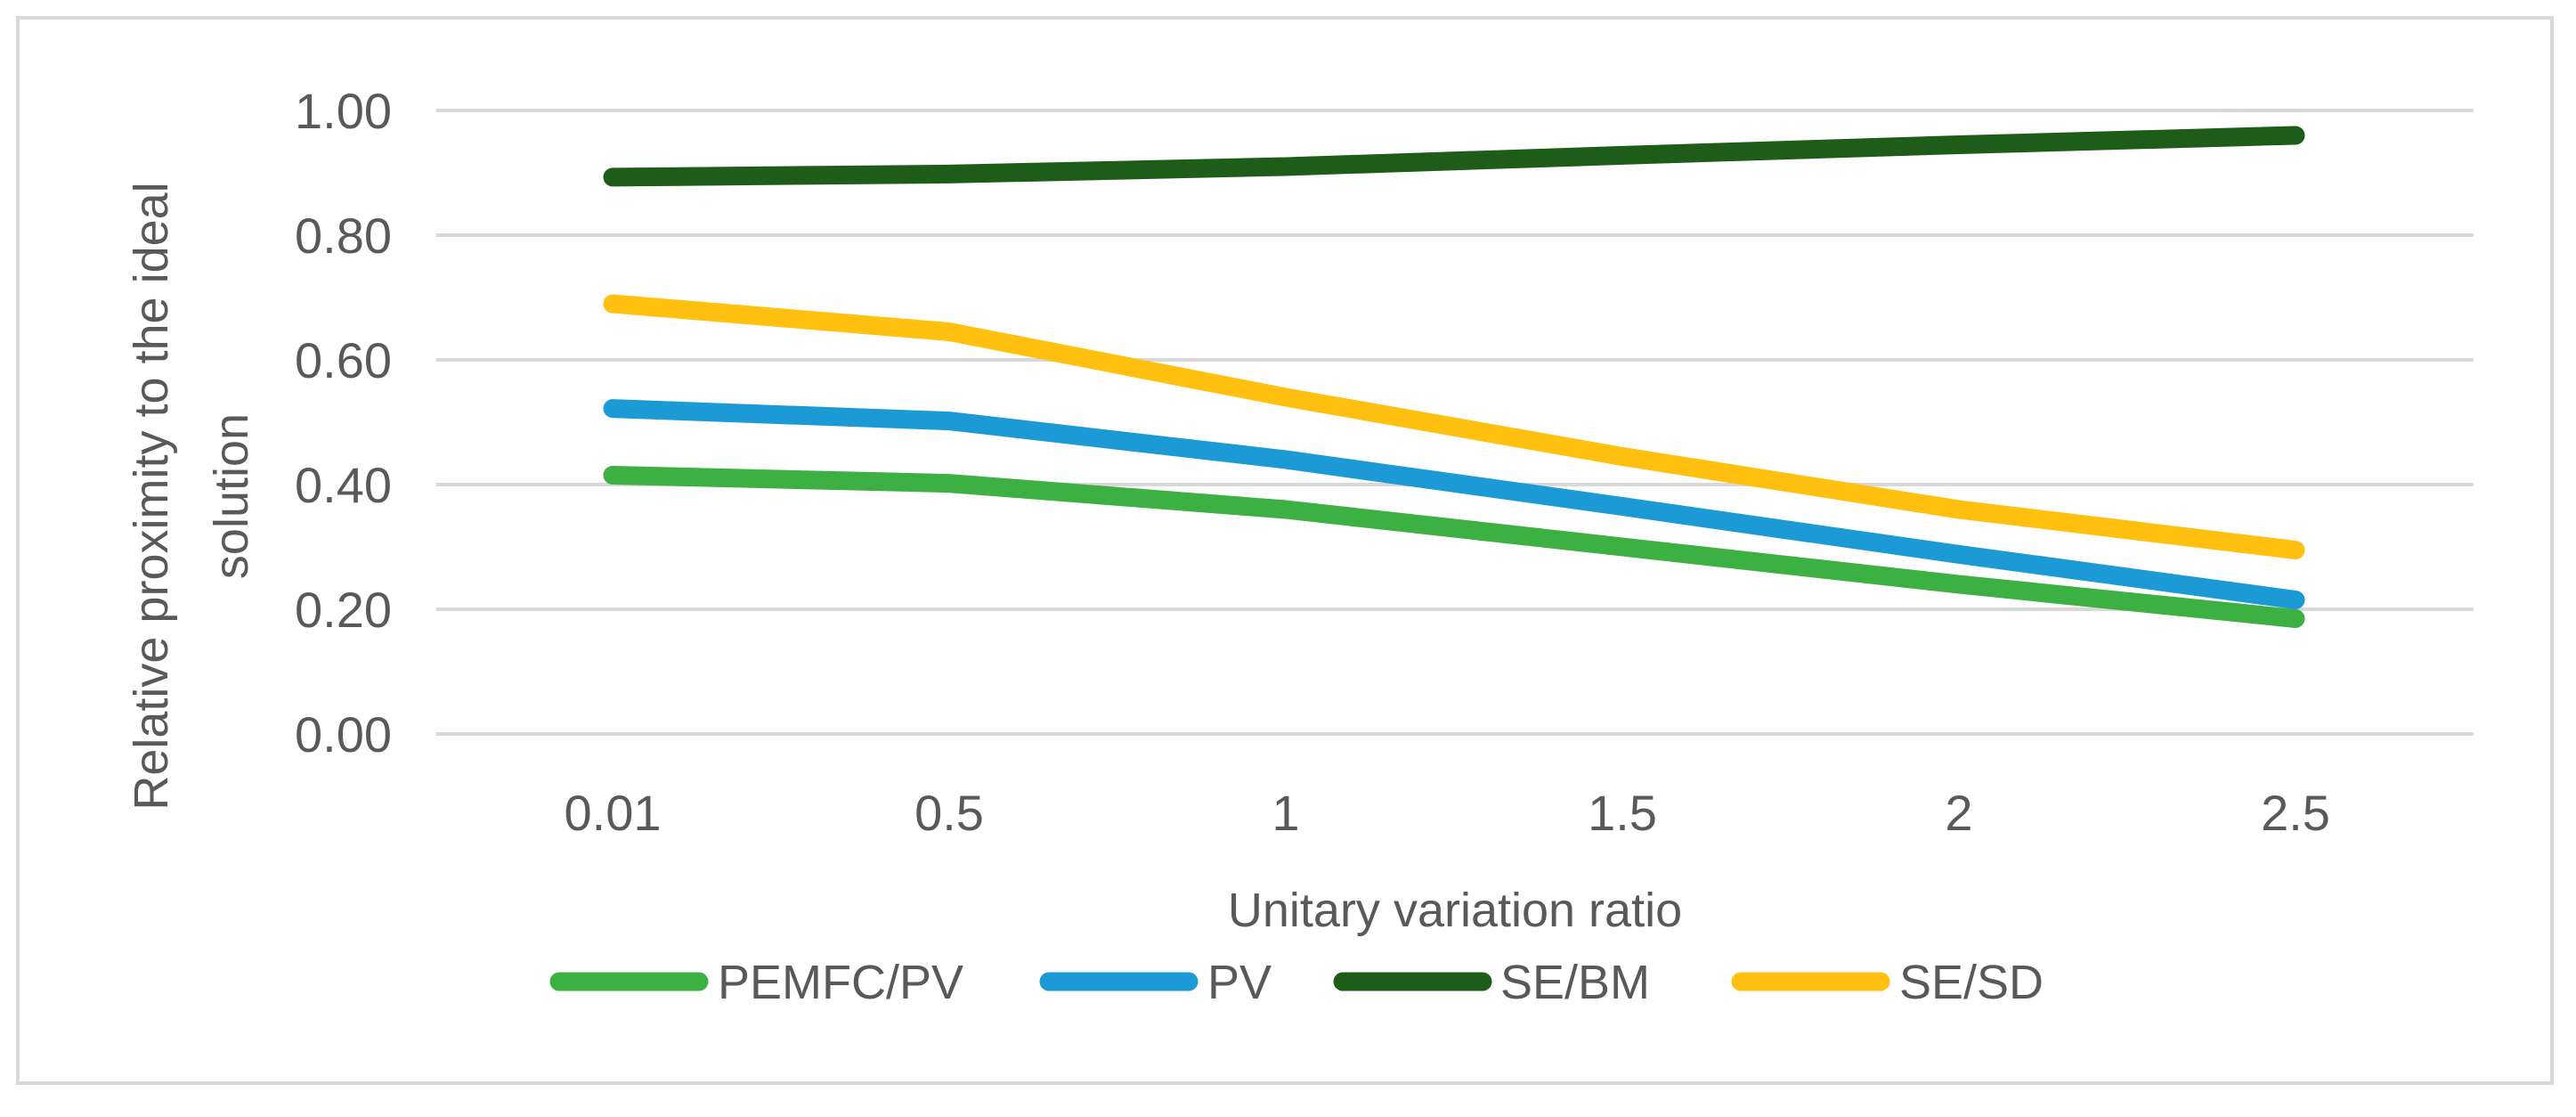 This screenshot has width=2576, height=1117. Describe the element at coordinates (1958, 813) in the screenshot. I see `x-tick-label: 2` at that location.